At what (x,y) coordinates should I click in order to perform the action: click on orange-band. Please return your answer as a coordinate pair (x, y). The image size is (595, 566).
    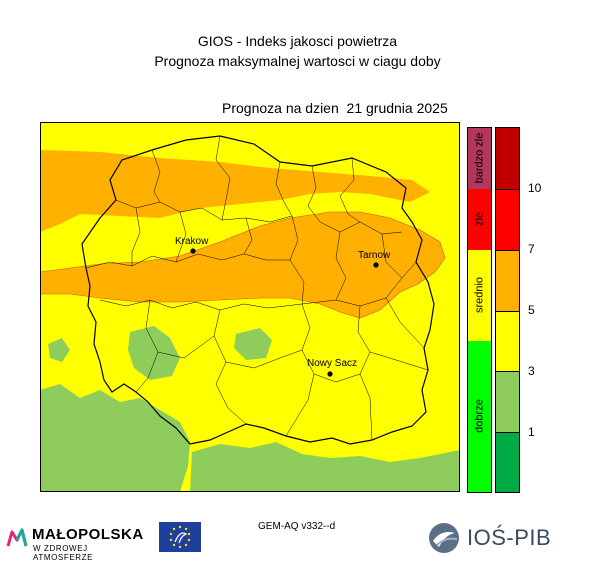
    Looking at the image, I should click on (242, 265).